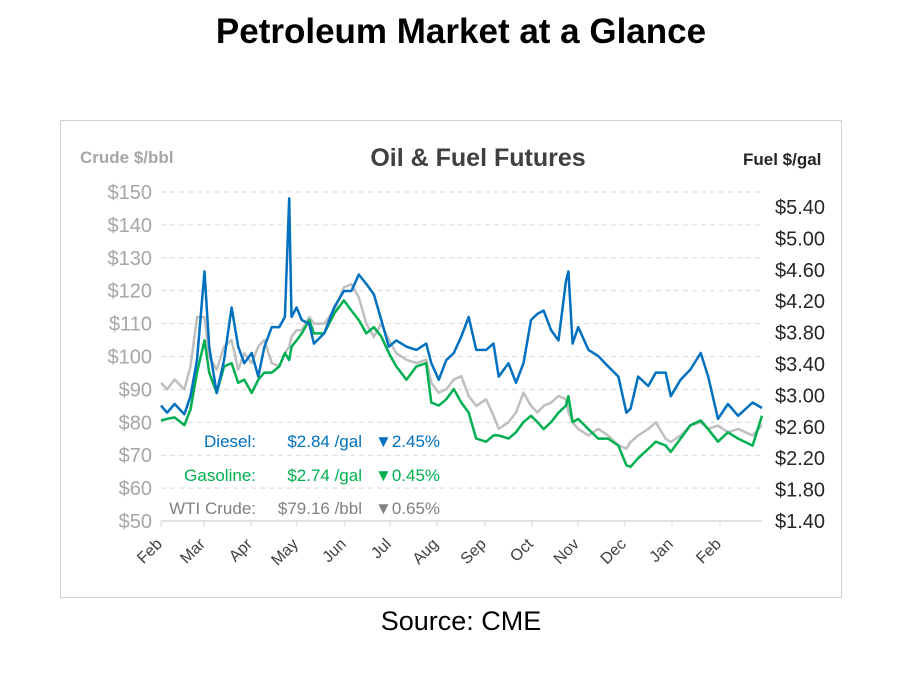  Describe the element at coordinates (800, 365) in the screenshot. I see `right-tick-label: $3.40` at that location.